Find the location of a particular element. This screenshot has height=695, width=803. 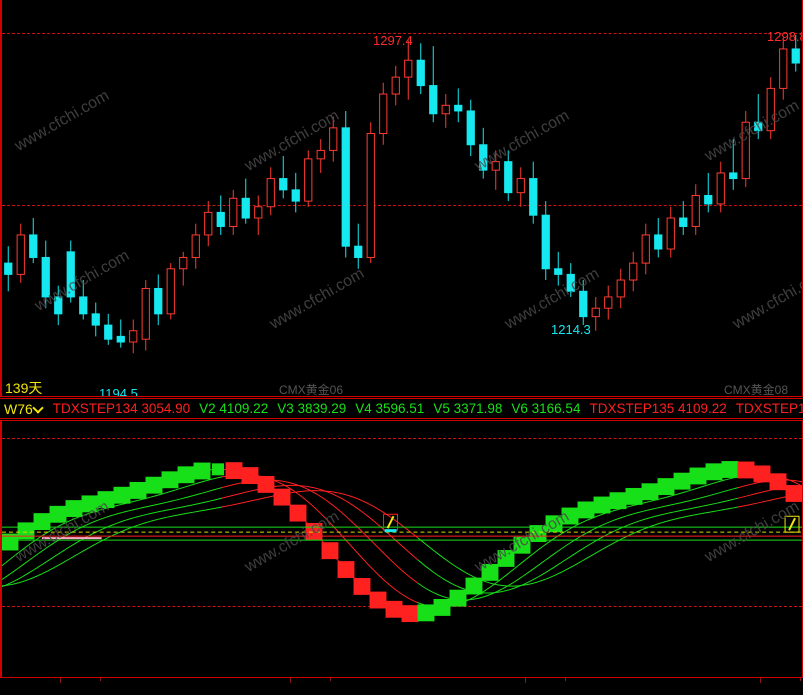

readout-item-v2: V2 4109.22 is located at coordinates (234, 408).